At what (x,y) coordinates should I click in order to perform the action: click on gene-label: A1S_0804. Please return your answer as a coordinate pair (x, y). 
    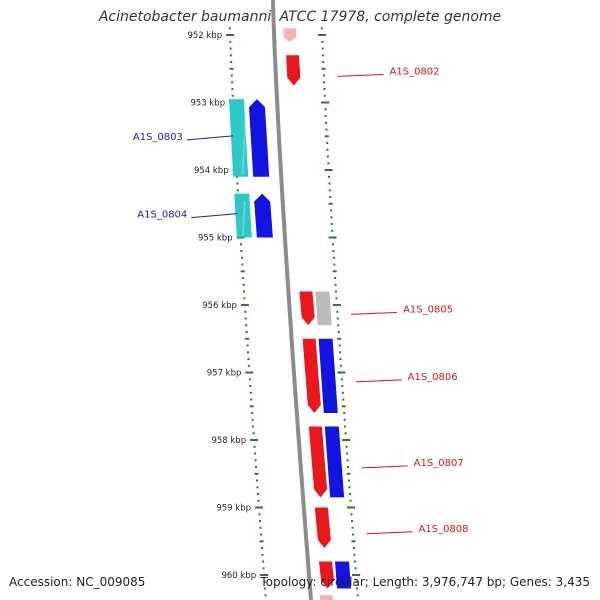
    Looking at the image, I should click on (162, 215).